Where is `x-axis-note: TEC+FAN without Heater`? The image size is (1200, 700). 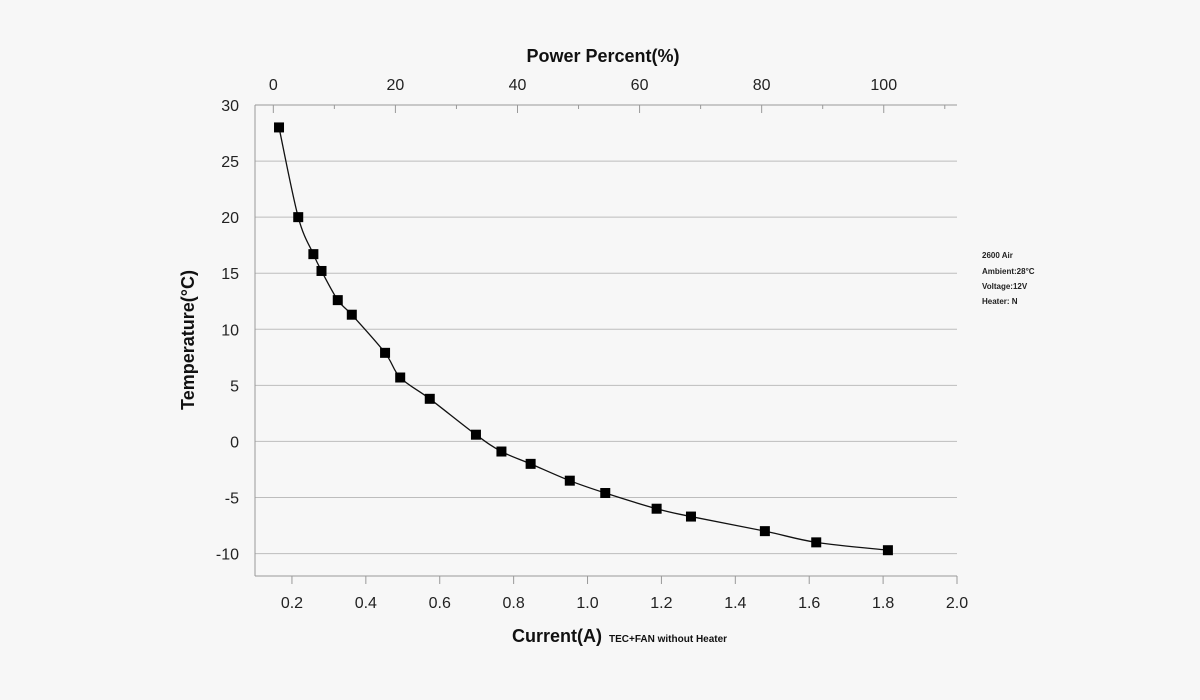
x-axis-note: TEC+FAN without Heater is located at coordinates (668, 639).